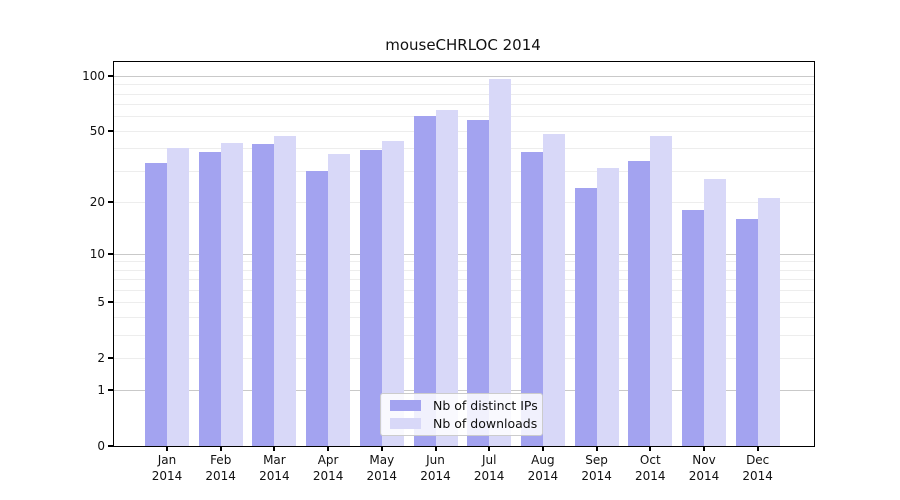 This screenshot has height=500, width=900. What do you see at coordinates (381, 448) in the screenshot?
I see `x-tick-may` at bounding box center [381, 448].